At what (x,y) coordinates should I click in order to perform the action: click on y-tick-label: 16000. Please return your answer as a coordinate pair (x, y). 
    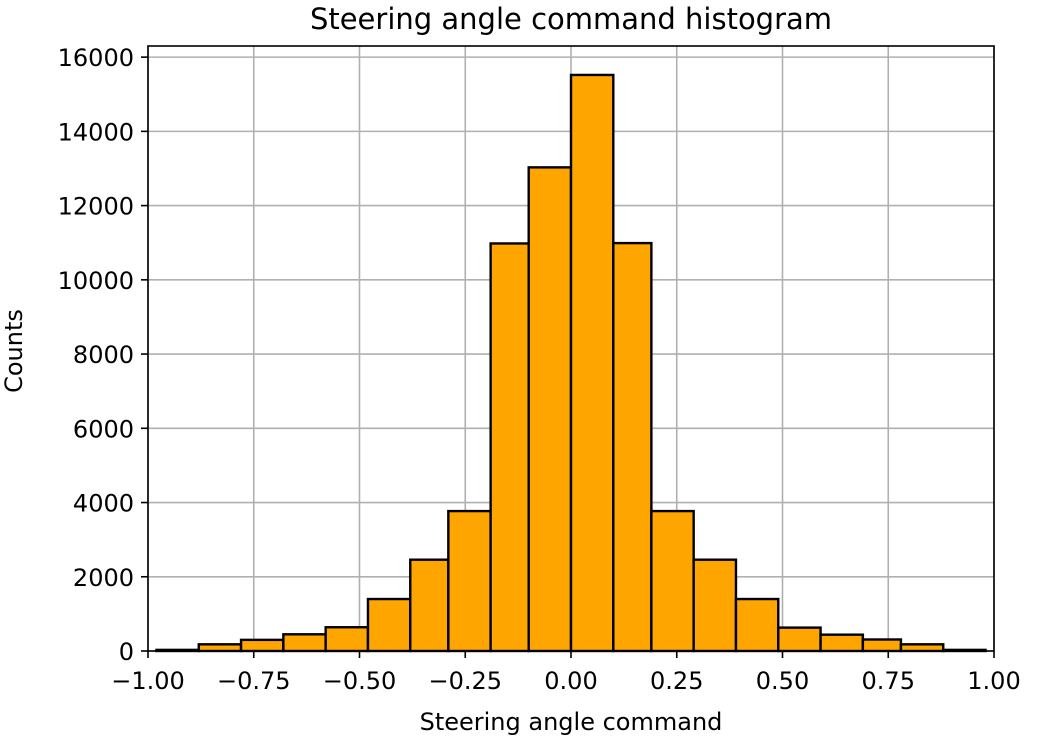
    Looking at the image, I should click on (96, 58).